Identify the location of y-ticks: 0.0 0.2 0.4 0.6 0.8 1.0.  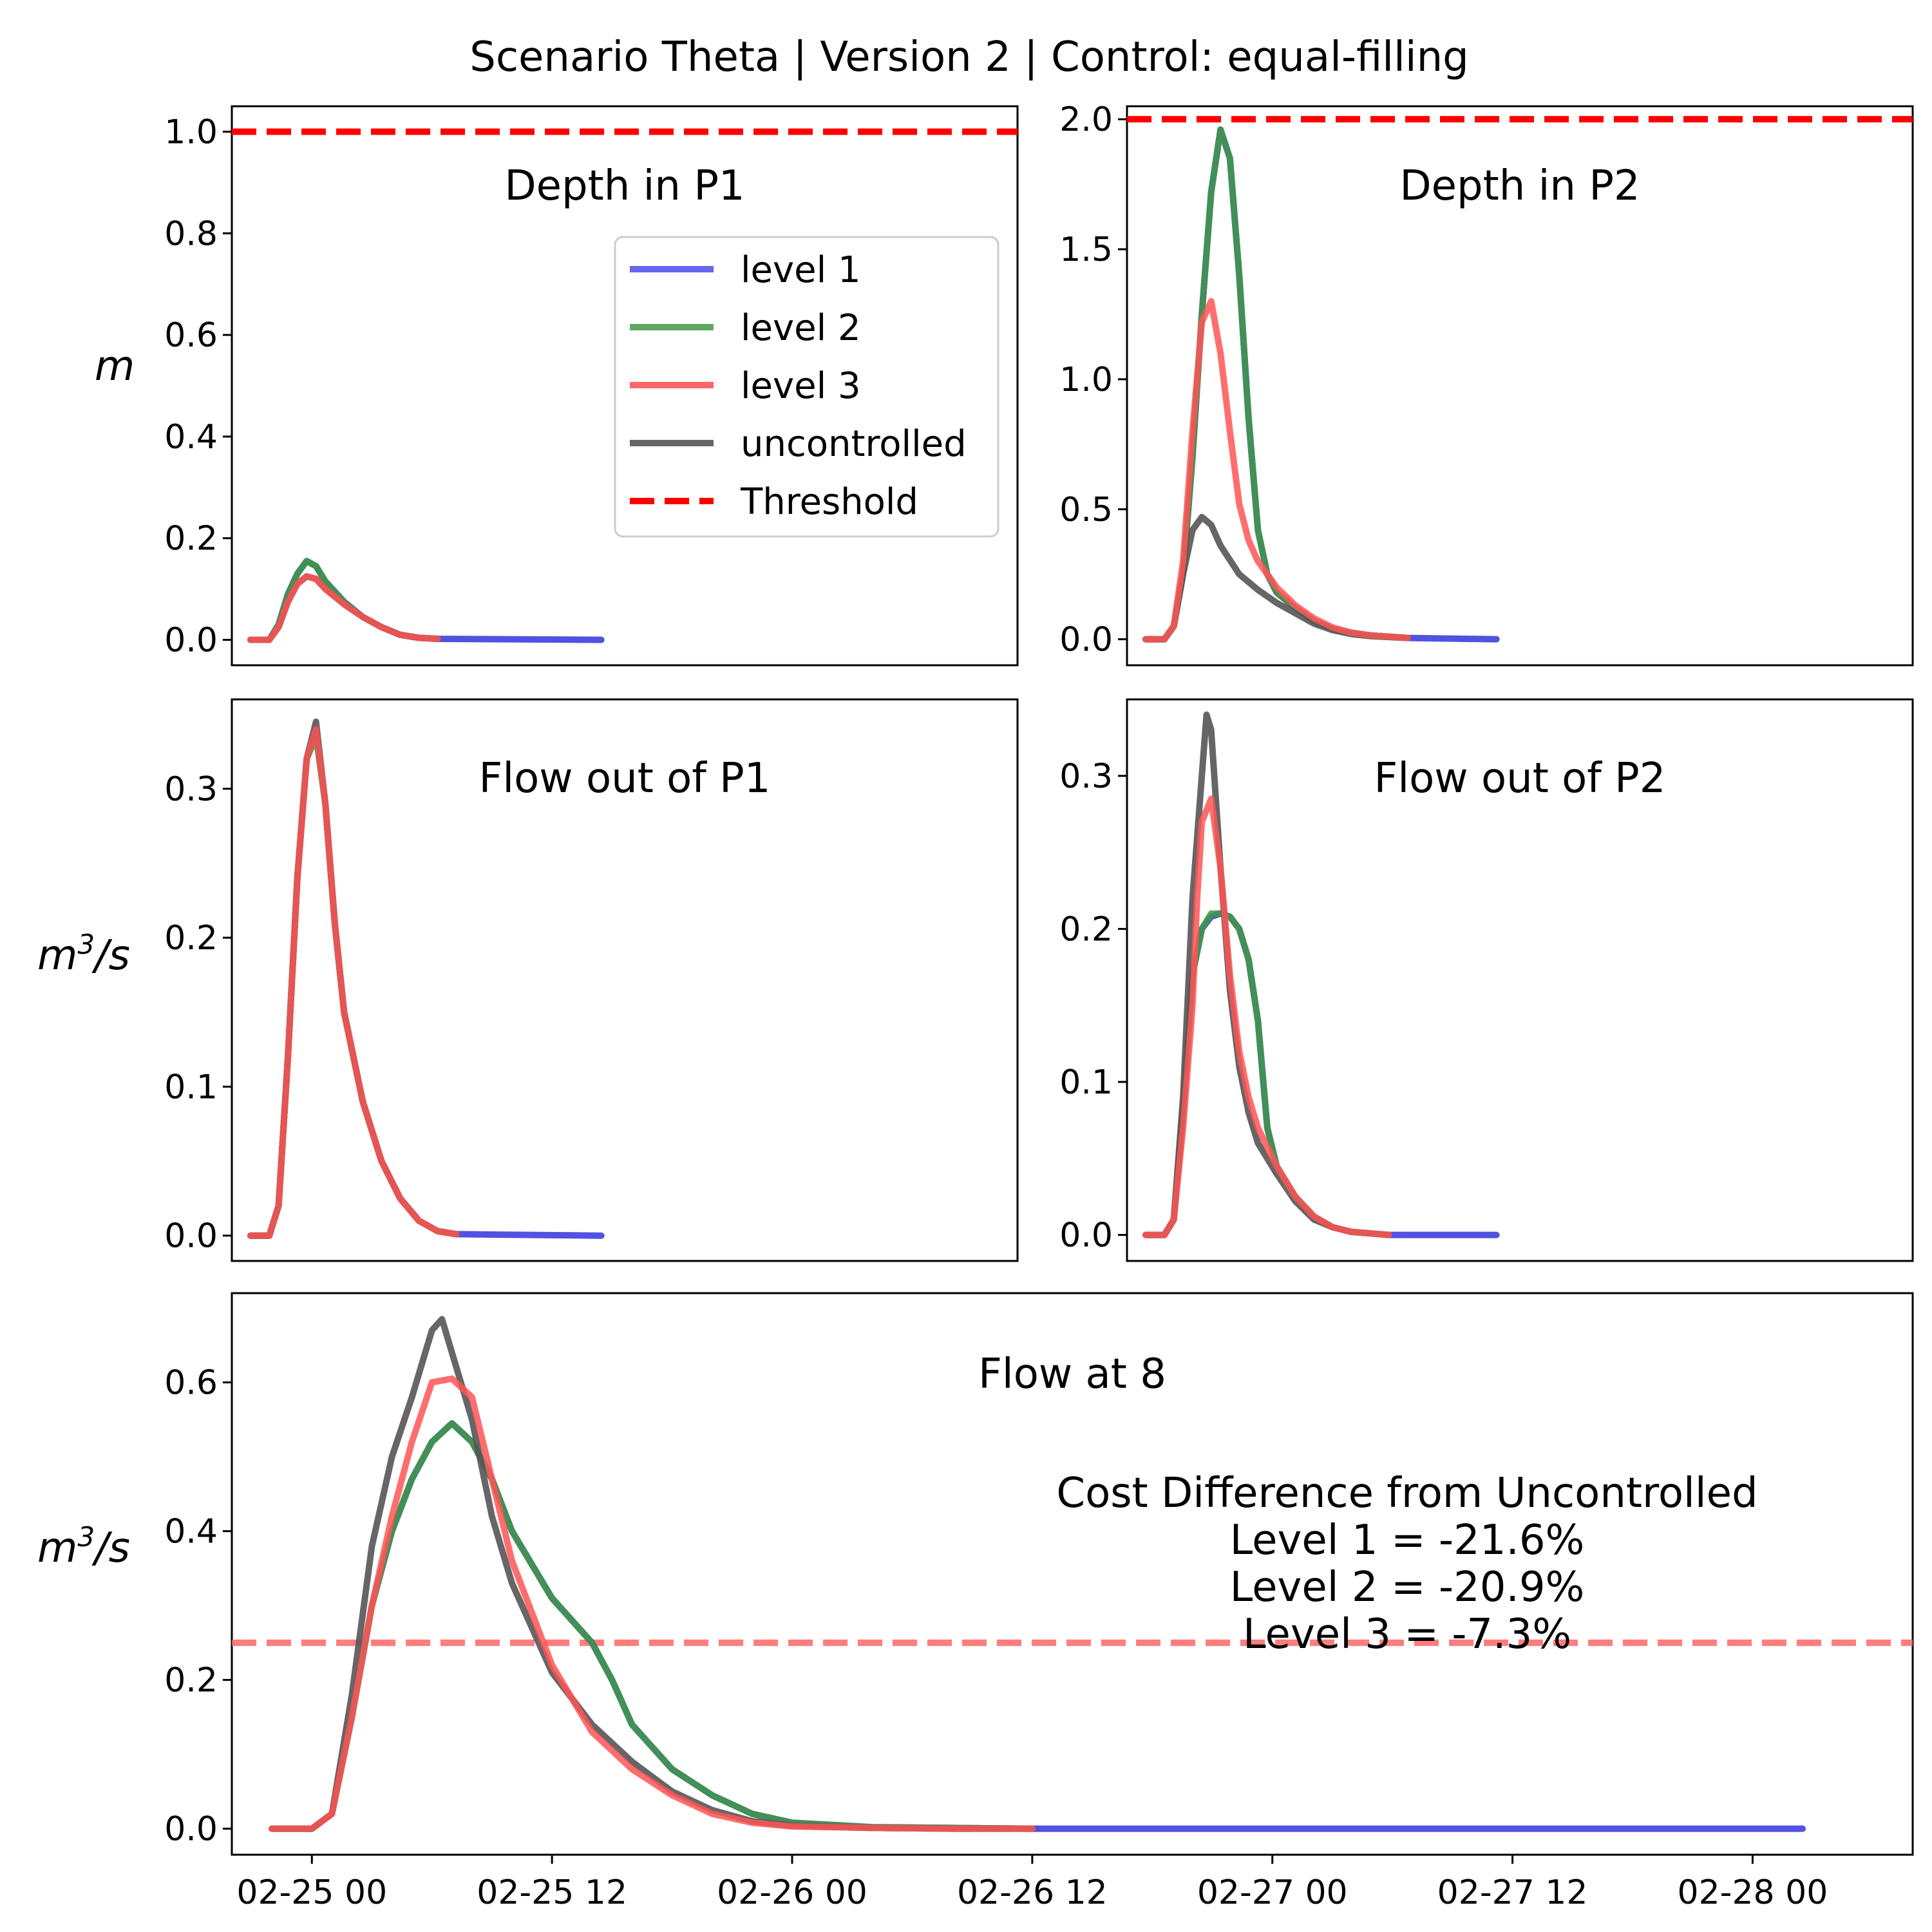
(198, 386).